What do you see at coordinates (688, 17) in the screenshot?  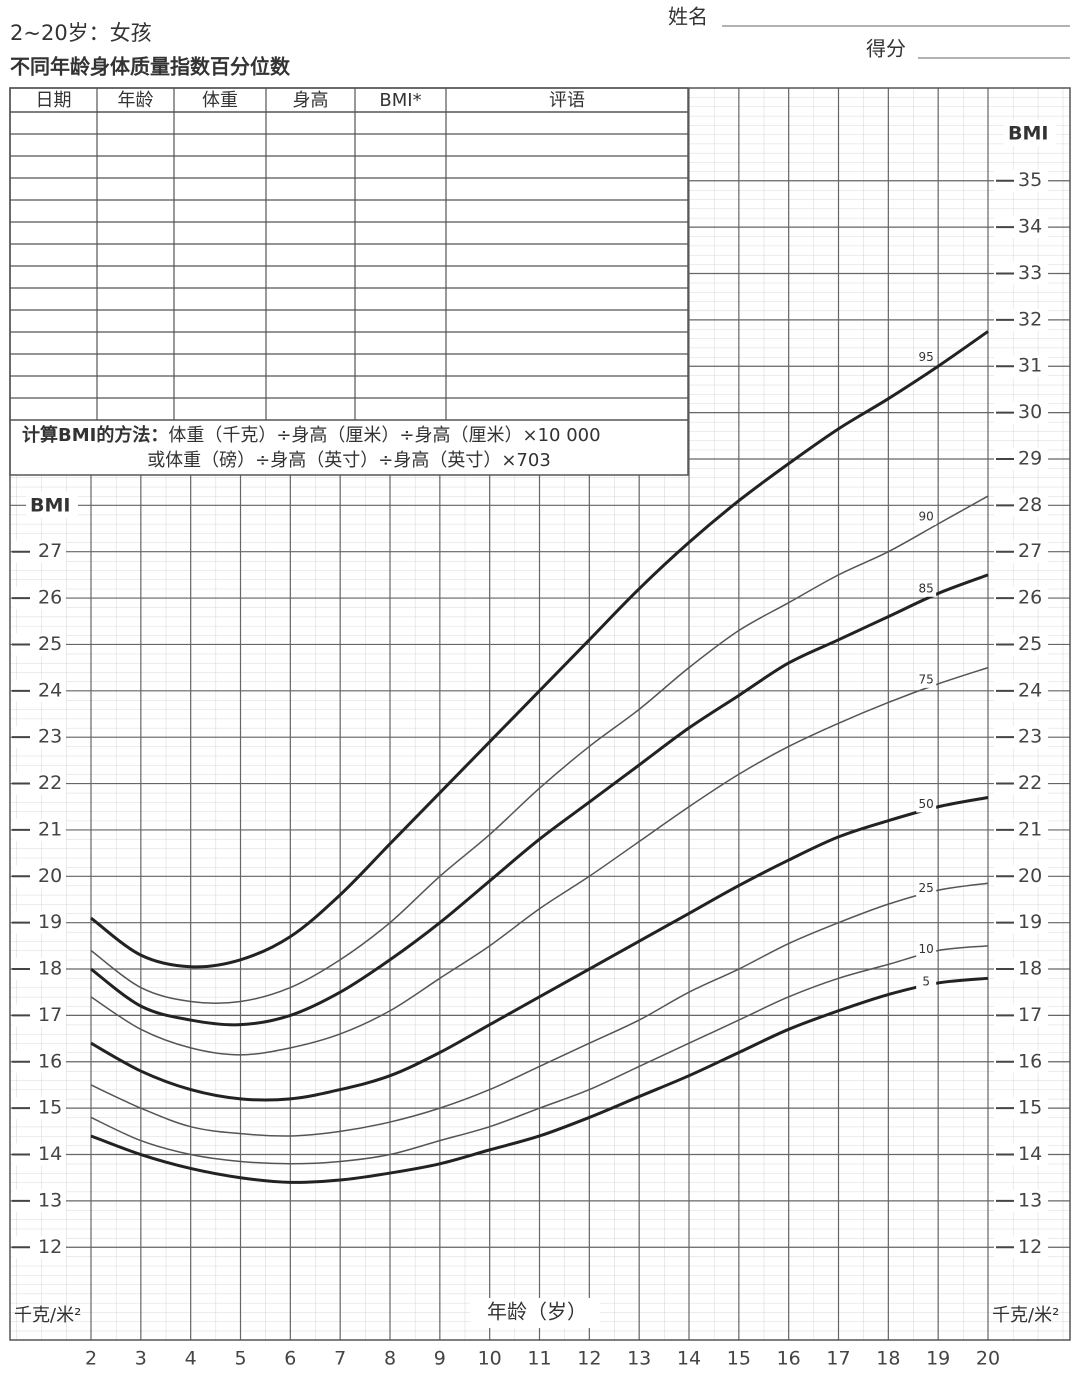 I see `name-label: 姓名` at bounding box center [688, 17].